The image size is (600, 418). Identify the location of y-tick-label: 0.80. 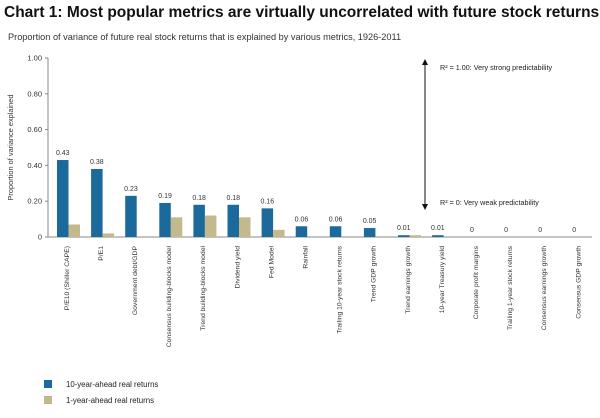
(34, 93).